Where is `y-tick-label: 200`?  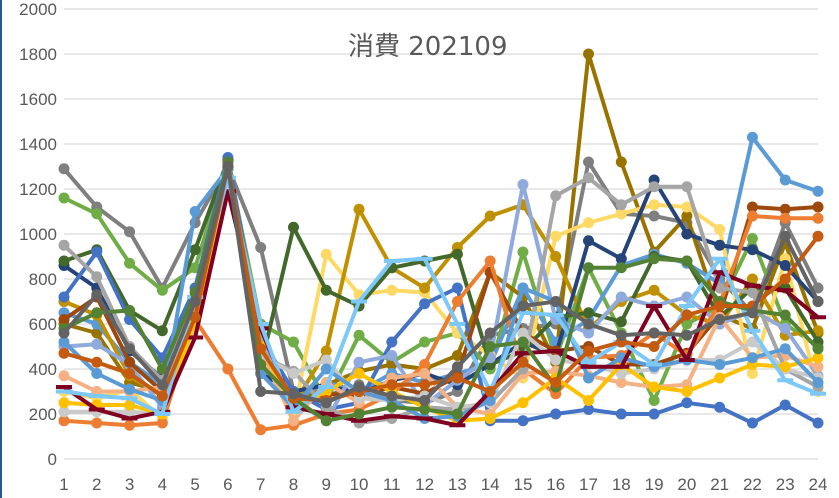 y-tick-label: 200 is located at coordinates (43, 414).